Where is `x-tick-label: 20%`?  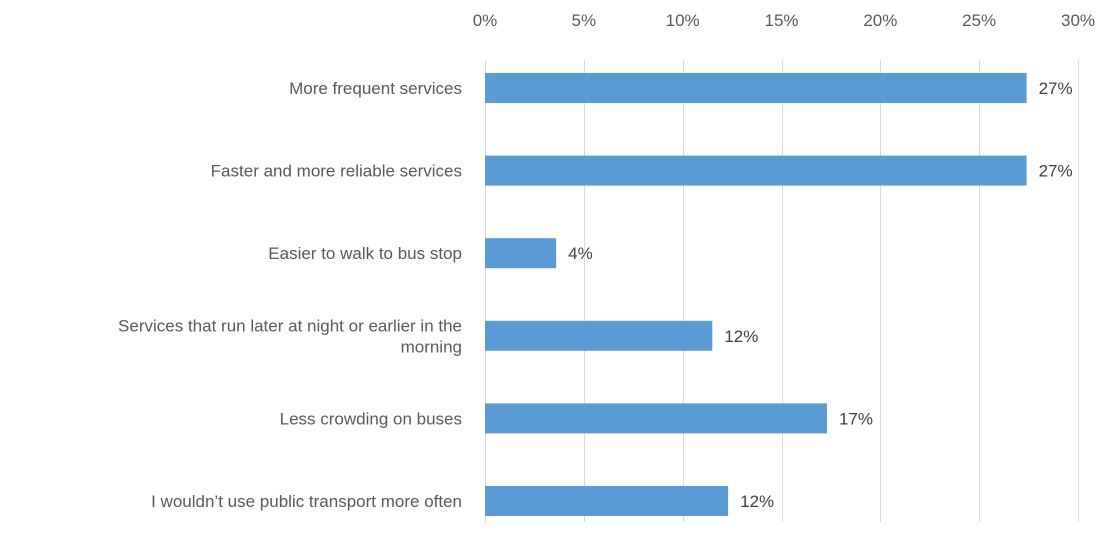 x-tick-label: 20% is located at coordinates (880, 20).